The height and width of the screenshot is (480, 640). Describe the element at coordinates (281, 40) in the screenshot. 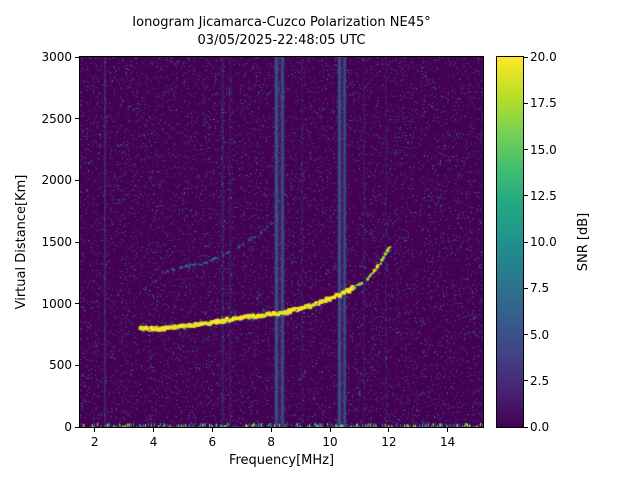

I see `chart-subtitle: 03/05/2025-22:48:05 UTC` at that location.